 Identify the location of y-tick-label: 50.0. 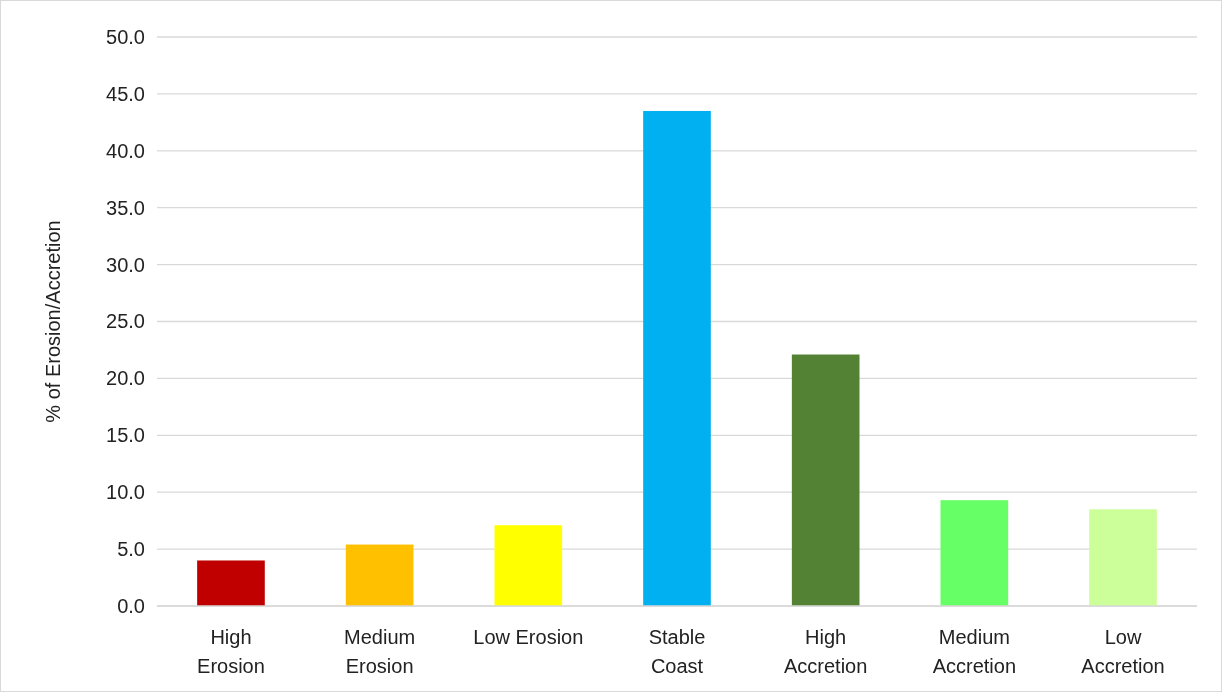
(125, 36).